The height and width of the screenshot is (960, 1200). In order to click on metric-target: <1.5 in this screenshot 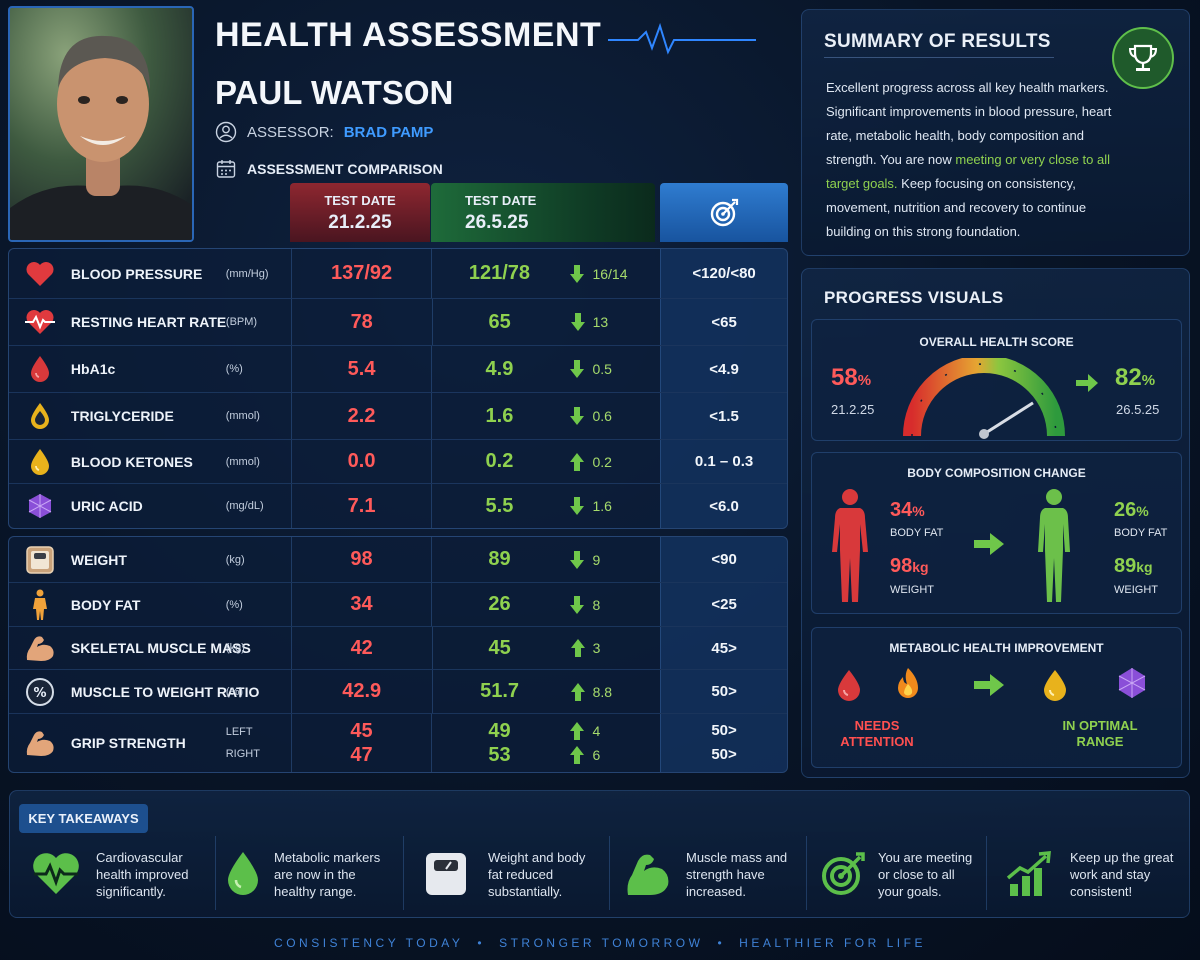, I will do `click(723, 416)`.